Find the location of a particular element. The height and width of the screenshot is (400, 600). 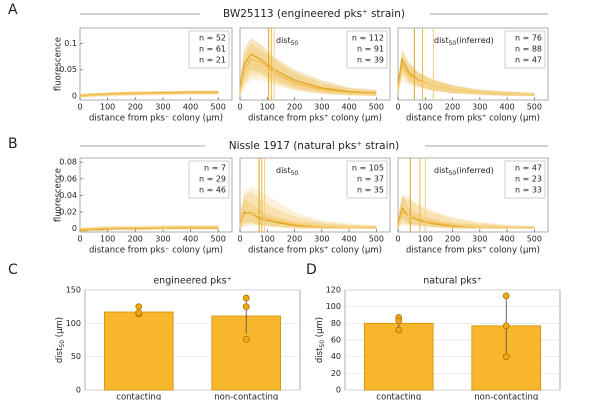

annotation: dist50(inferred) is located at coordinates (464, 171).